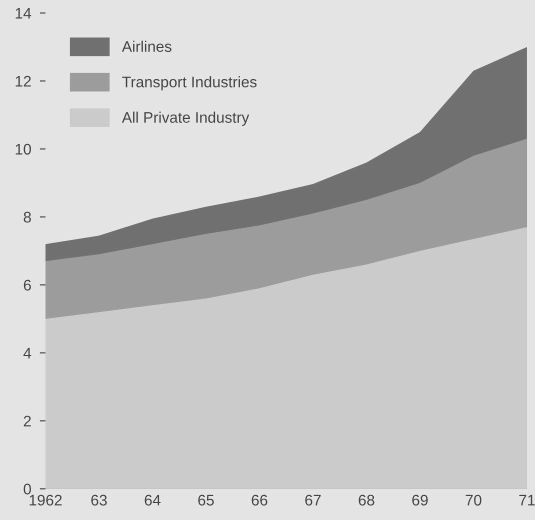  What do you see at coordinates (27, 353) in the screenshot?
I see `y-tick-label: 4` at bounding box center [27, 353].